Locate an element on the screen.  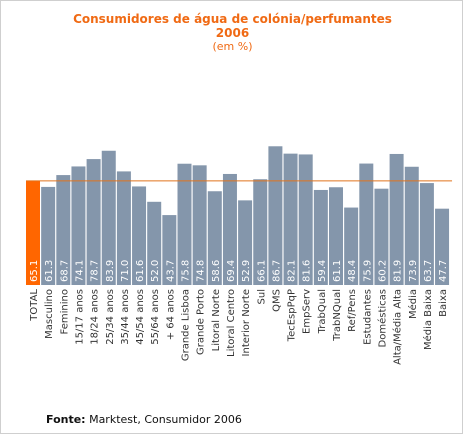
value-label: 58.6 is located at coordinates (216, 271).